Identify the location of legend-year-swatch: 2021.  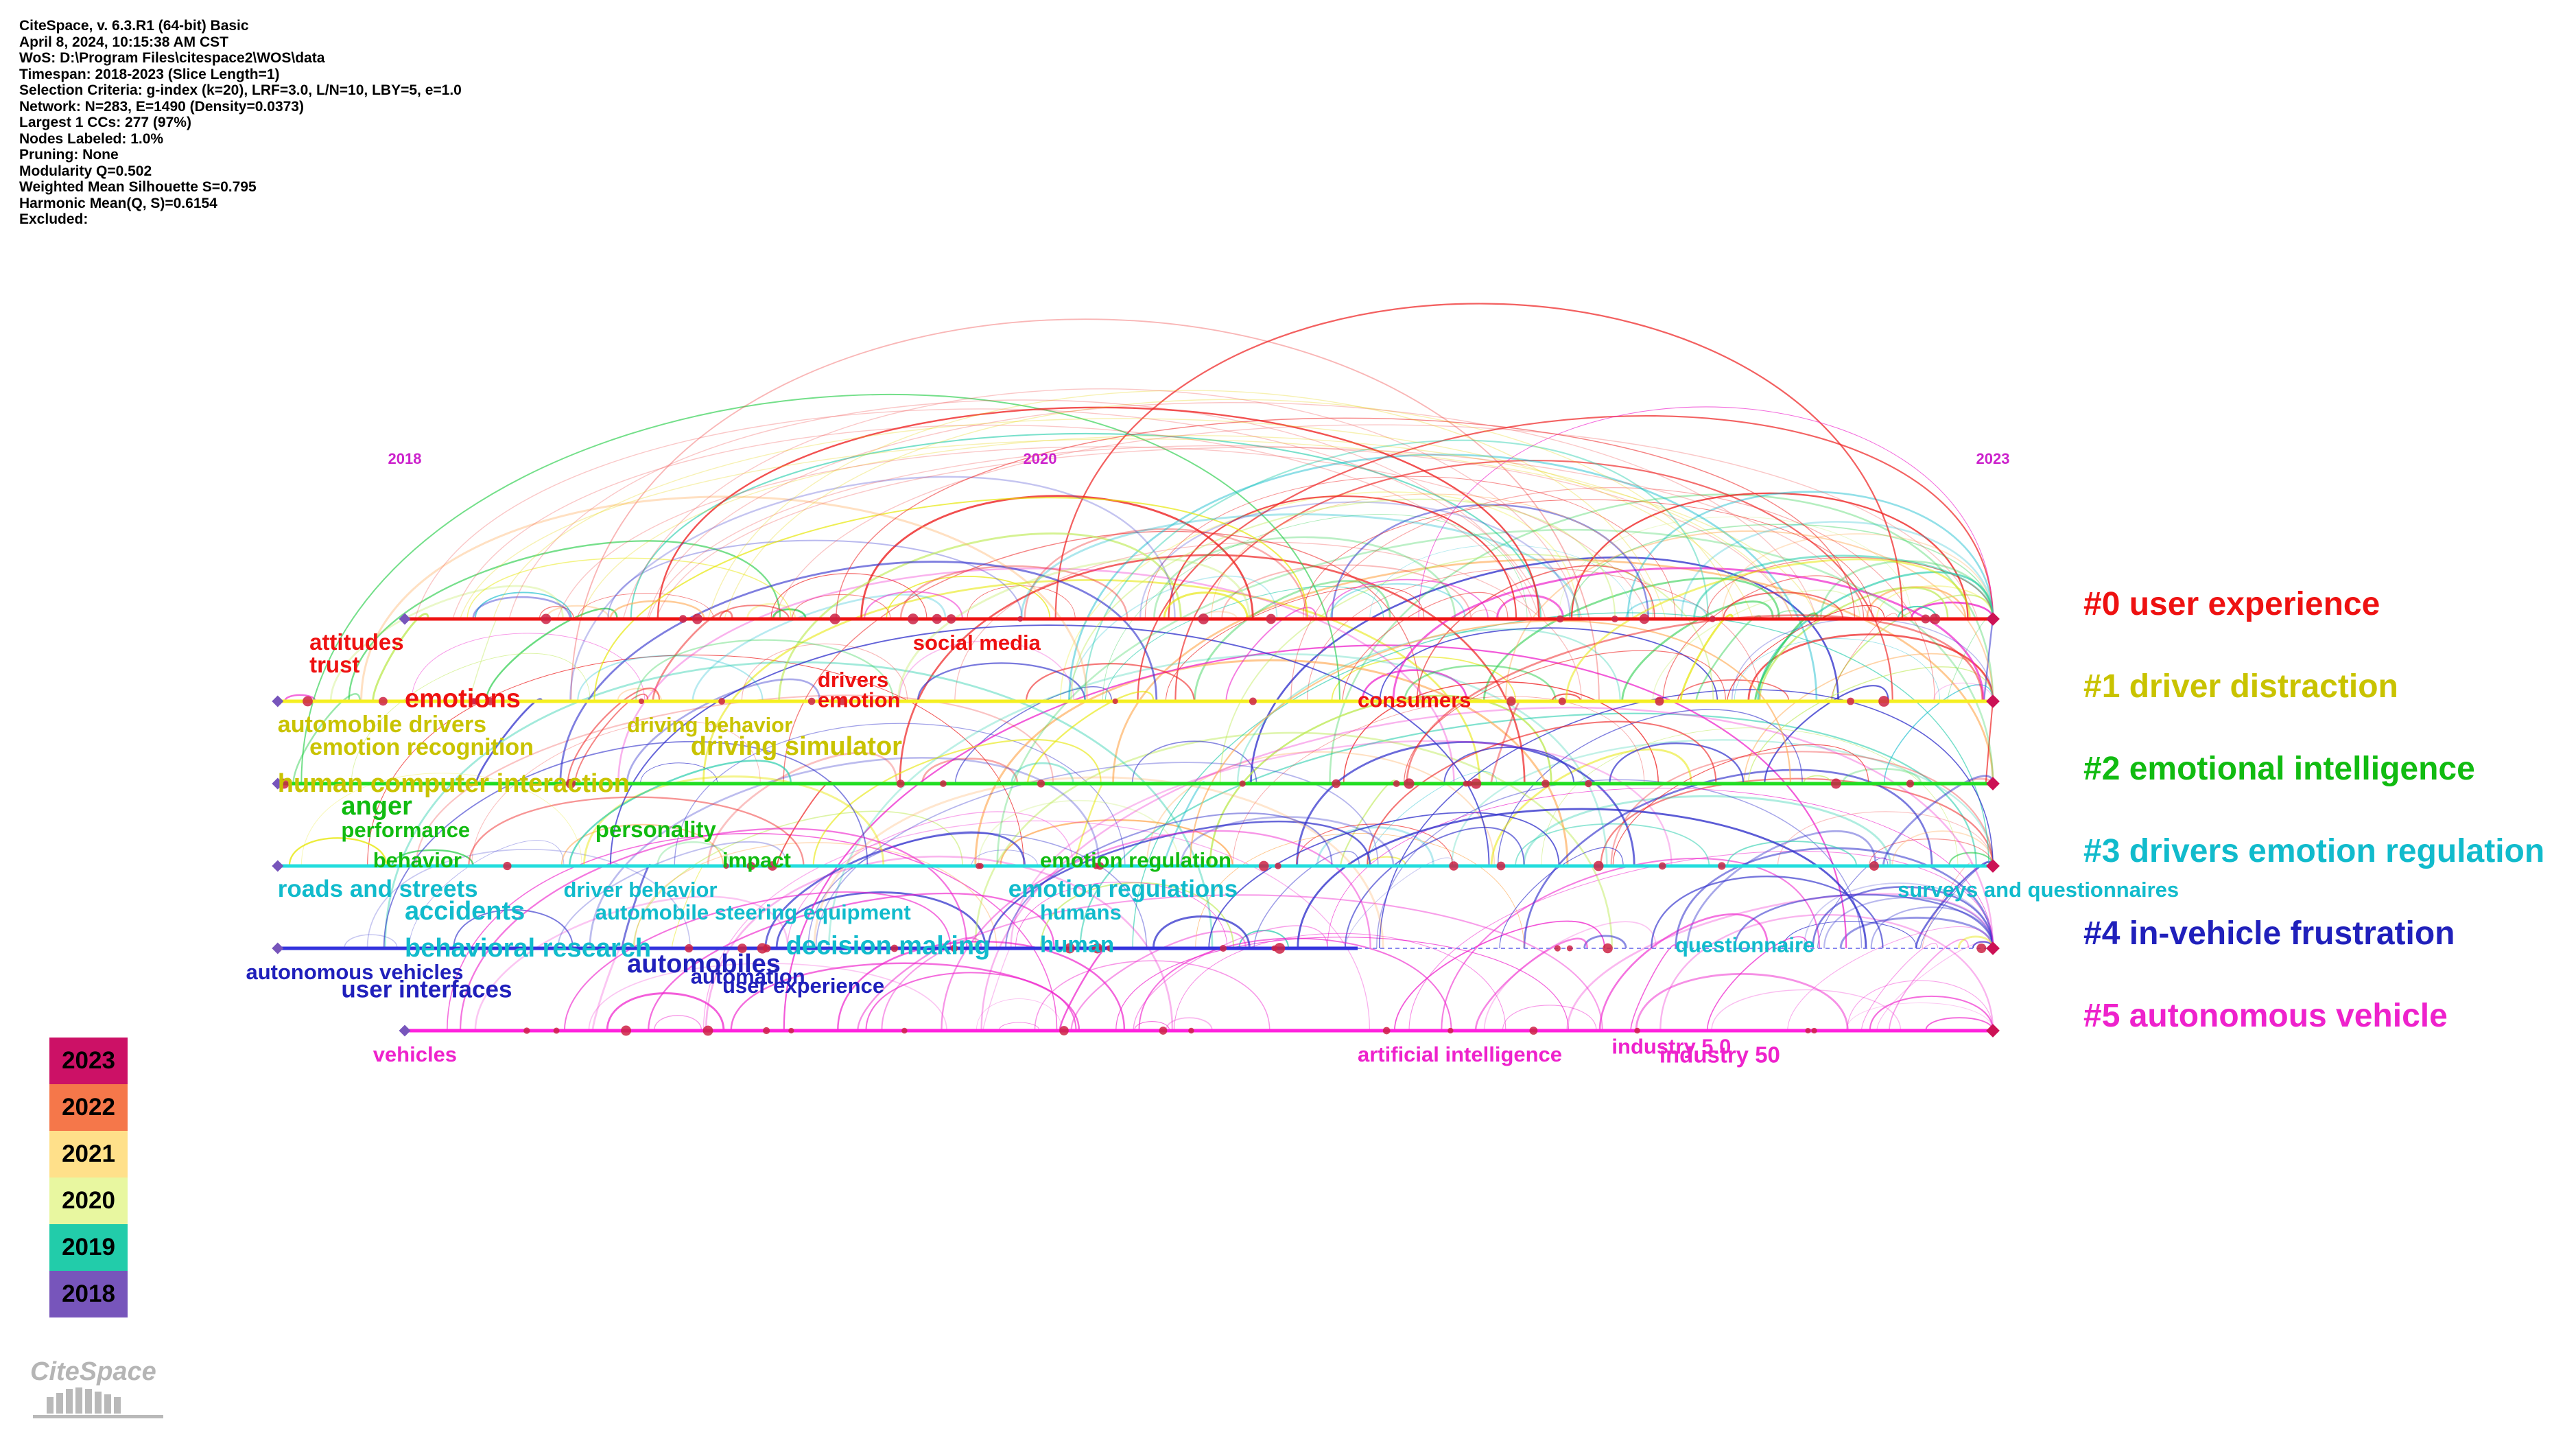
(88, 1155).